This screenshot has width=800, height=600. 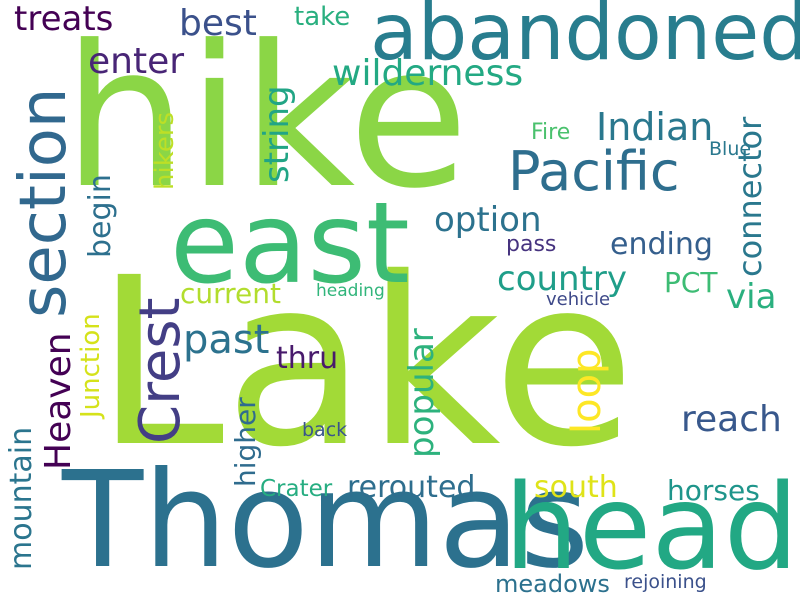 What do you see at coordinates (277, 134) in the screenshot?
I see `word-string: string` at bounding box center [277, 134].